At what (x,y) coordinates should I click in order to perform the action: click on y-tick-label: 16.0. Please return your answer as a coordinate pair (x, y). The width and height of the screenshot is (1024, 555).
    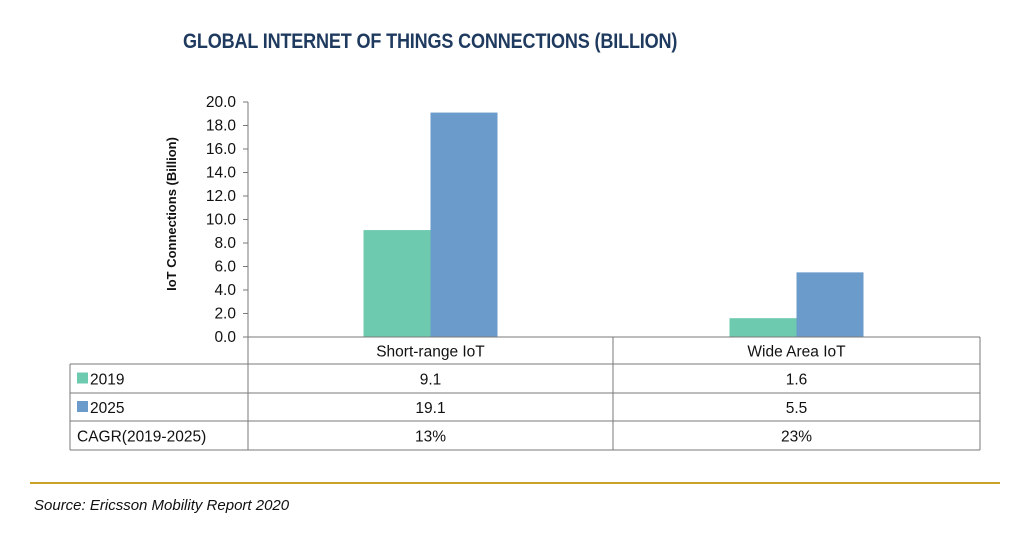
    Looking at the image, I should click on (221, 149).